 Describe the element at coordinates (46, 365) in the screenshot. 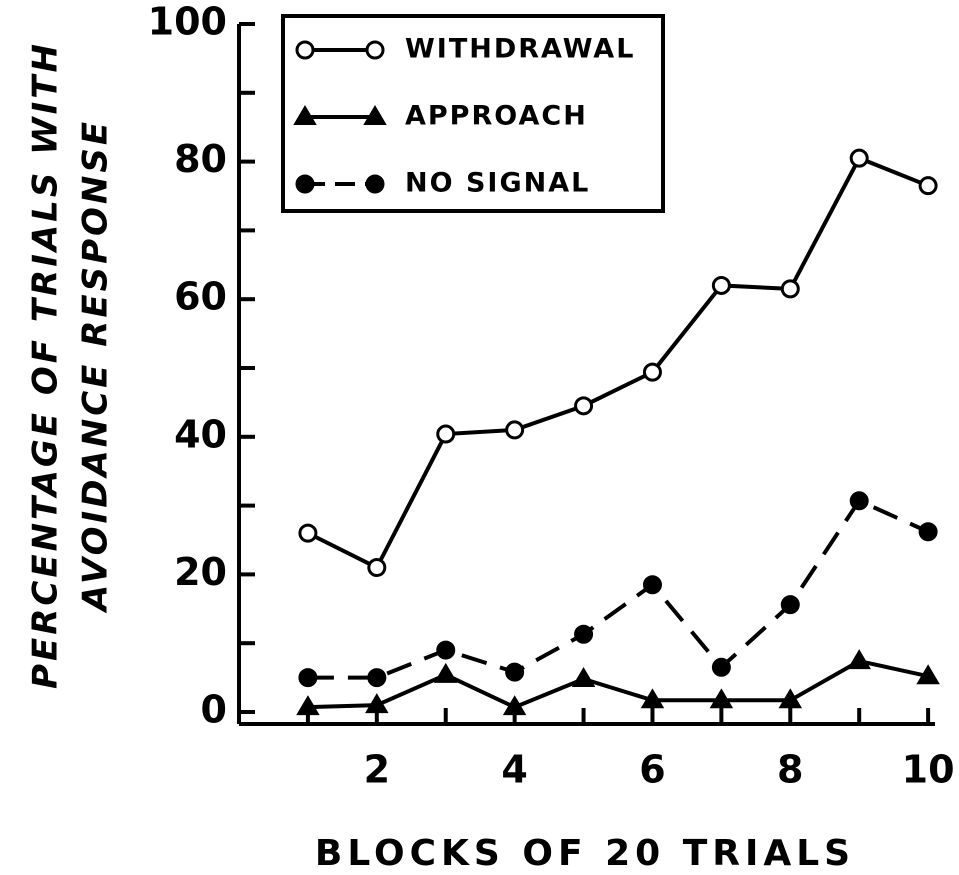

I see `y-axis-label: PERCENTAGE OF TRIALS WITH` at that location.